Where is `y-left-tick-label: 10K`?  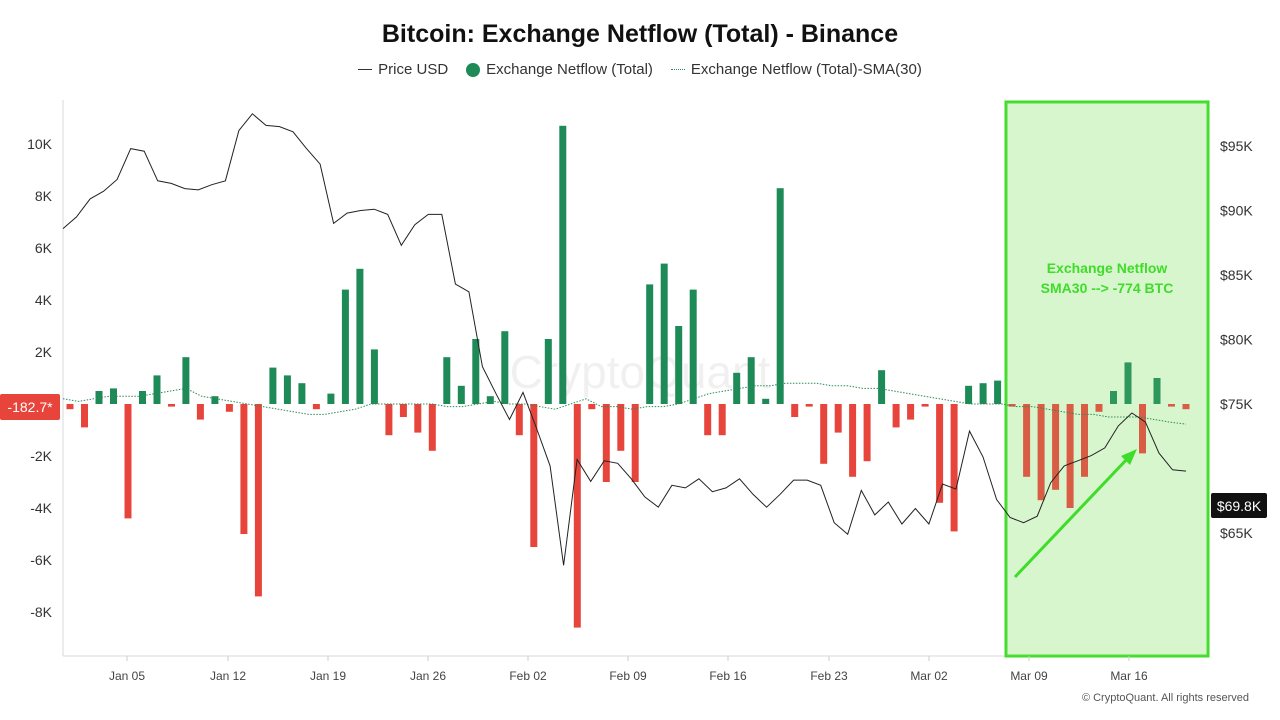
y-left-tick-label: 10K is located at coordinates (40, 144).